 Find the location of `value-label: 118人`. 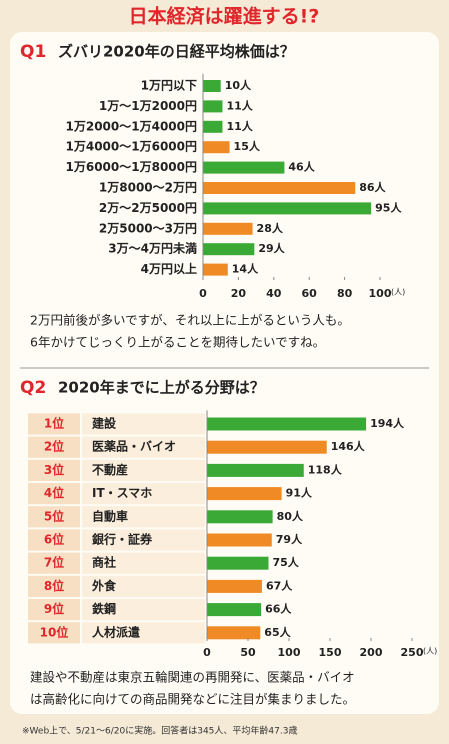

value-label: 118人 is located at coordinates (325, 469).